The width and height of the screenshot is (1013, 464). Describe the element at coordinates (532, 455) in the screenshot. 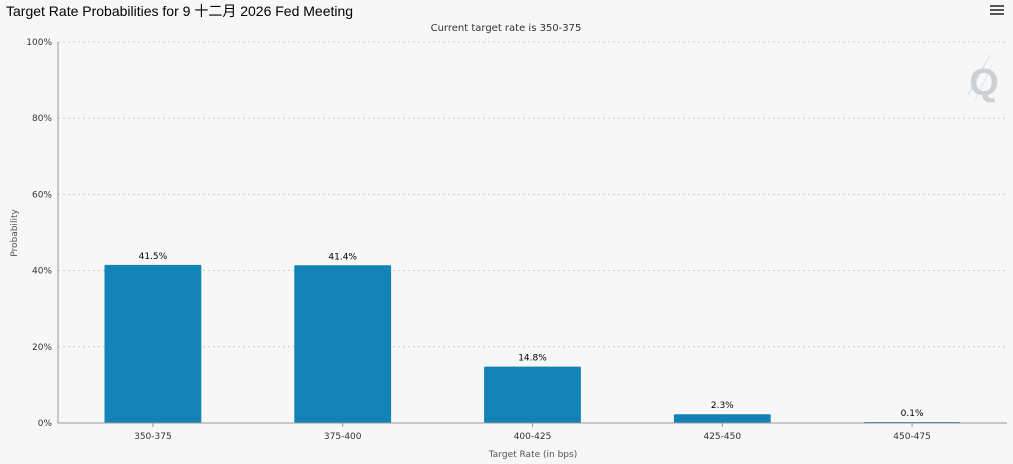

I see `x-axis-title: Target Rate (in bps)` at that location.